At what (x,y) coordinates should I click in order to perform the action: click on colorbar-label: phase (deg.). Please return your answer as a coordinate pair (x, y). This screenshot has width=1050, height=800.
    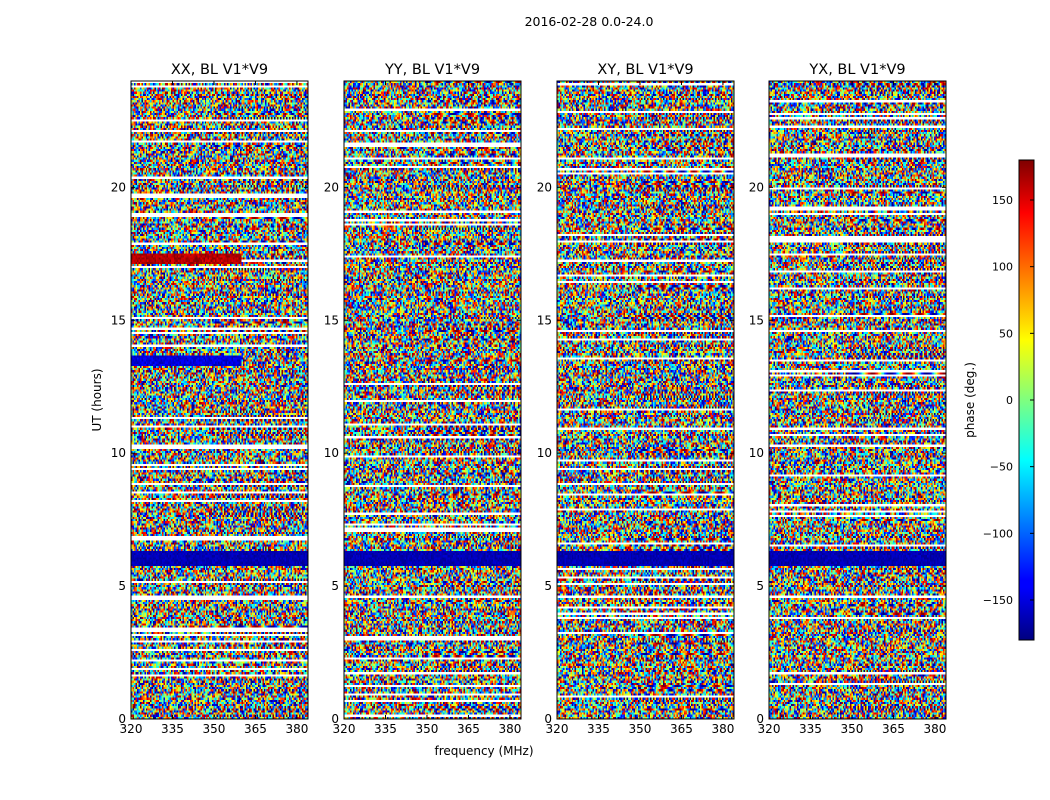
    Looking at the image, I should click on (970, 400).